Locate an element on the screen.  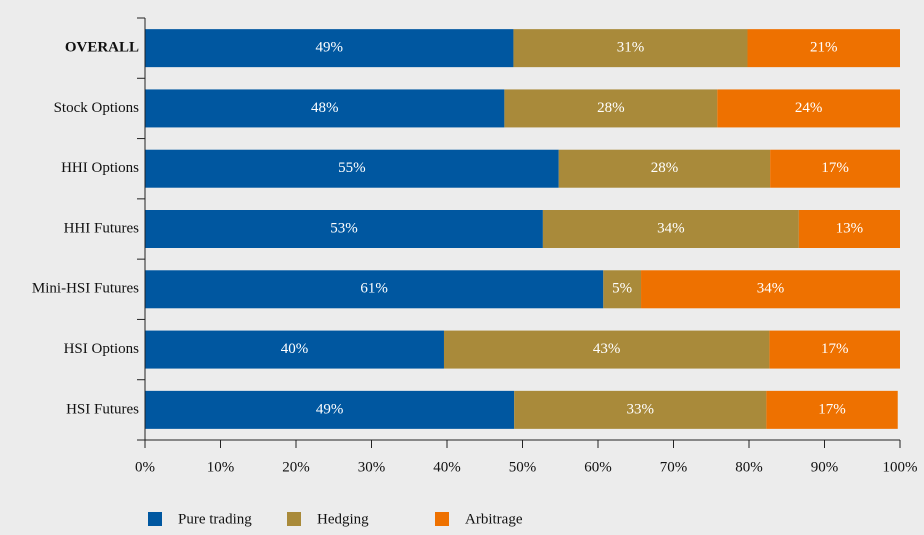
y-tick-label: HSI Futures is located at coordinates (102, 409).